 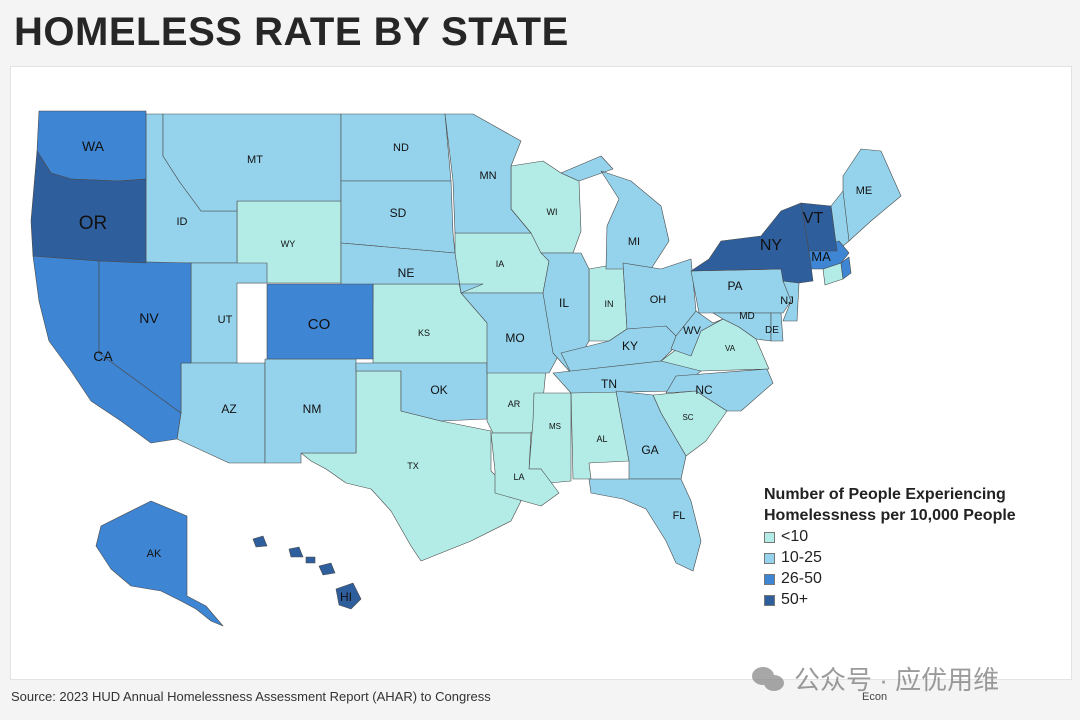 I want to click on label-ga: GA, so click(x=649, y=450).